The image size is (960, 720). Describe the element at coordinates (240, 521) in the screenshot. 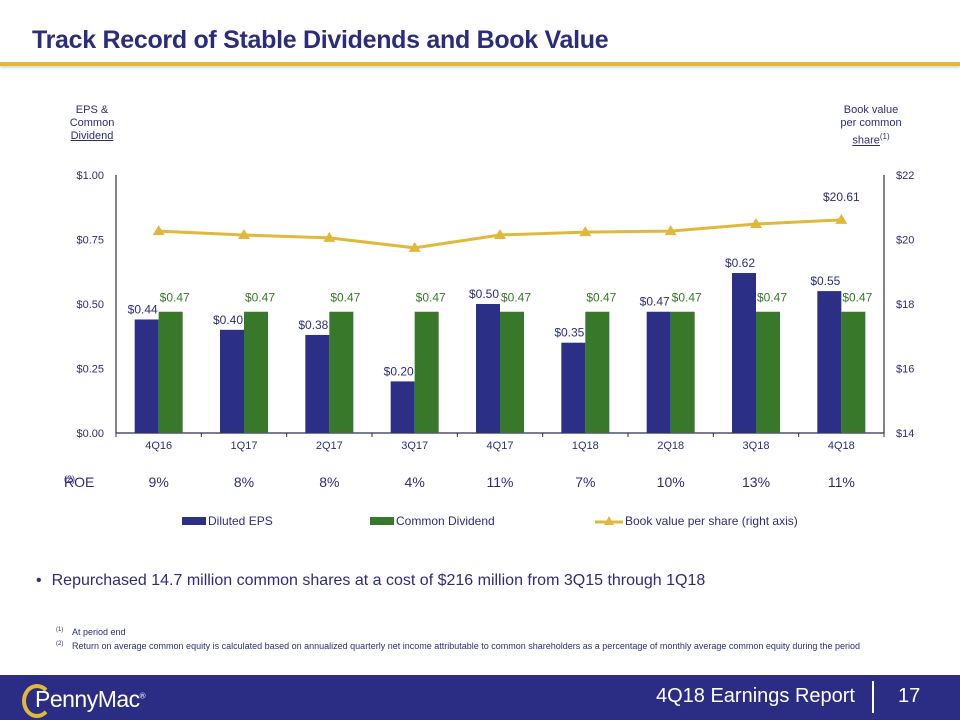

I see `legend-label-eps: Diluted EPS` at that location.